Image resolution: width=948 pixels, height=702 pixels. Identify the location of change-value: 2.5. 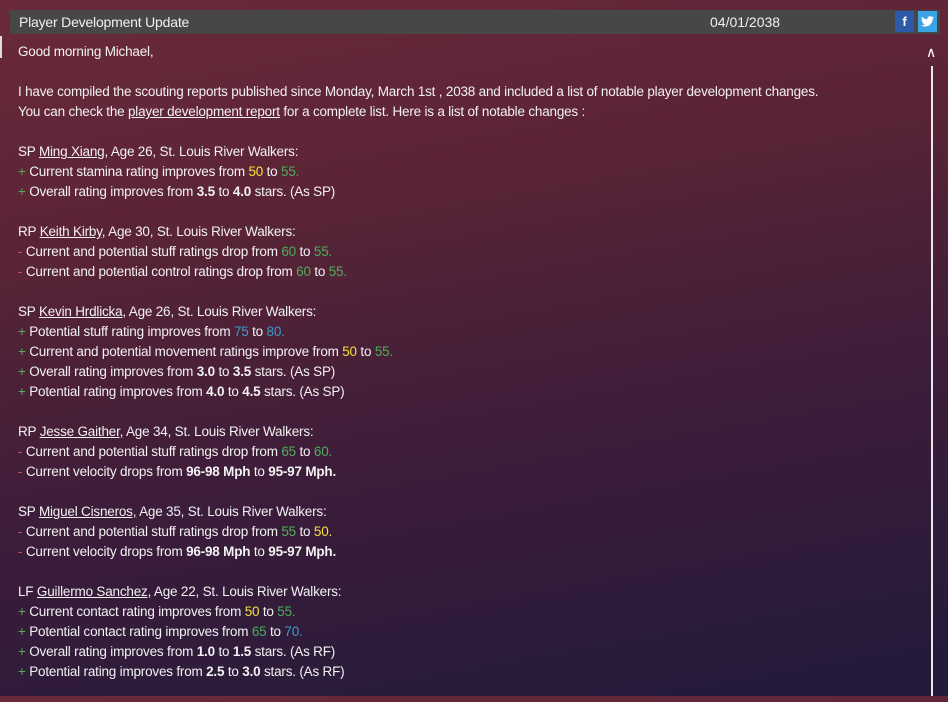
(215, 671).